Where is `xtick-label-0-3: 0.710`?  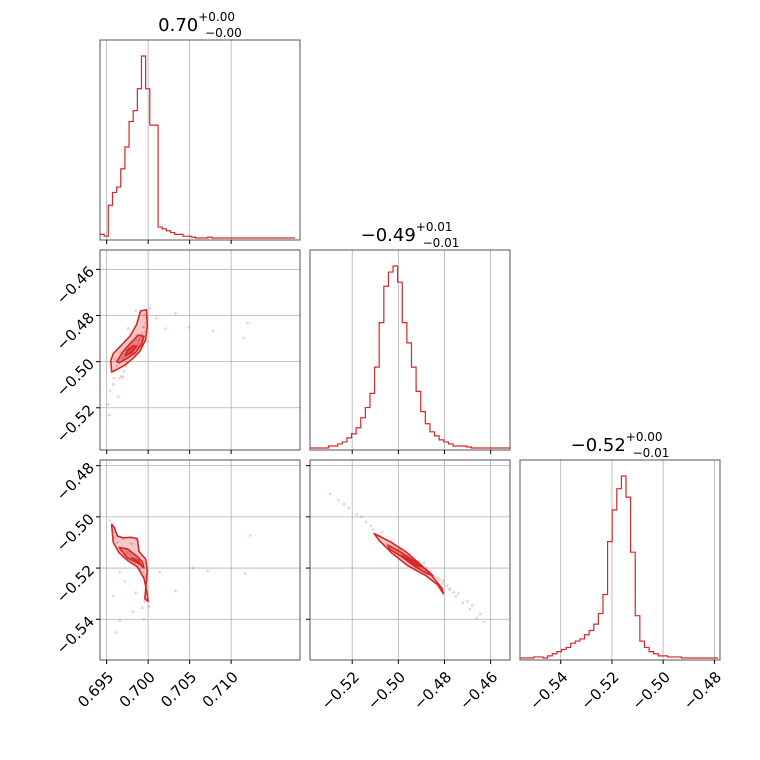 xtick-label-0-3: 0.710 is located at coordinates (220, 689).